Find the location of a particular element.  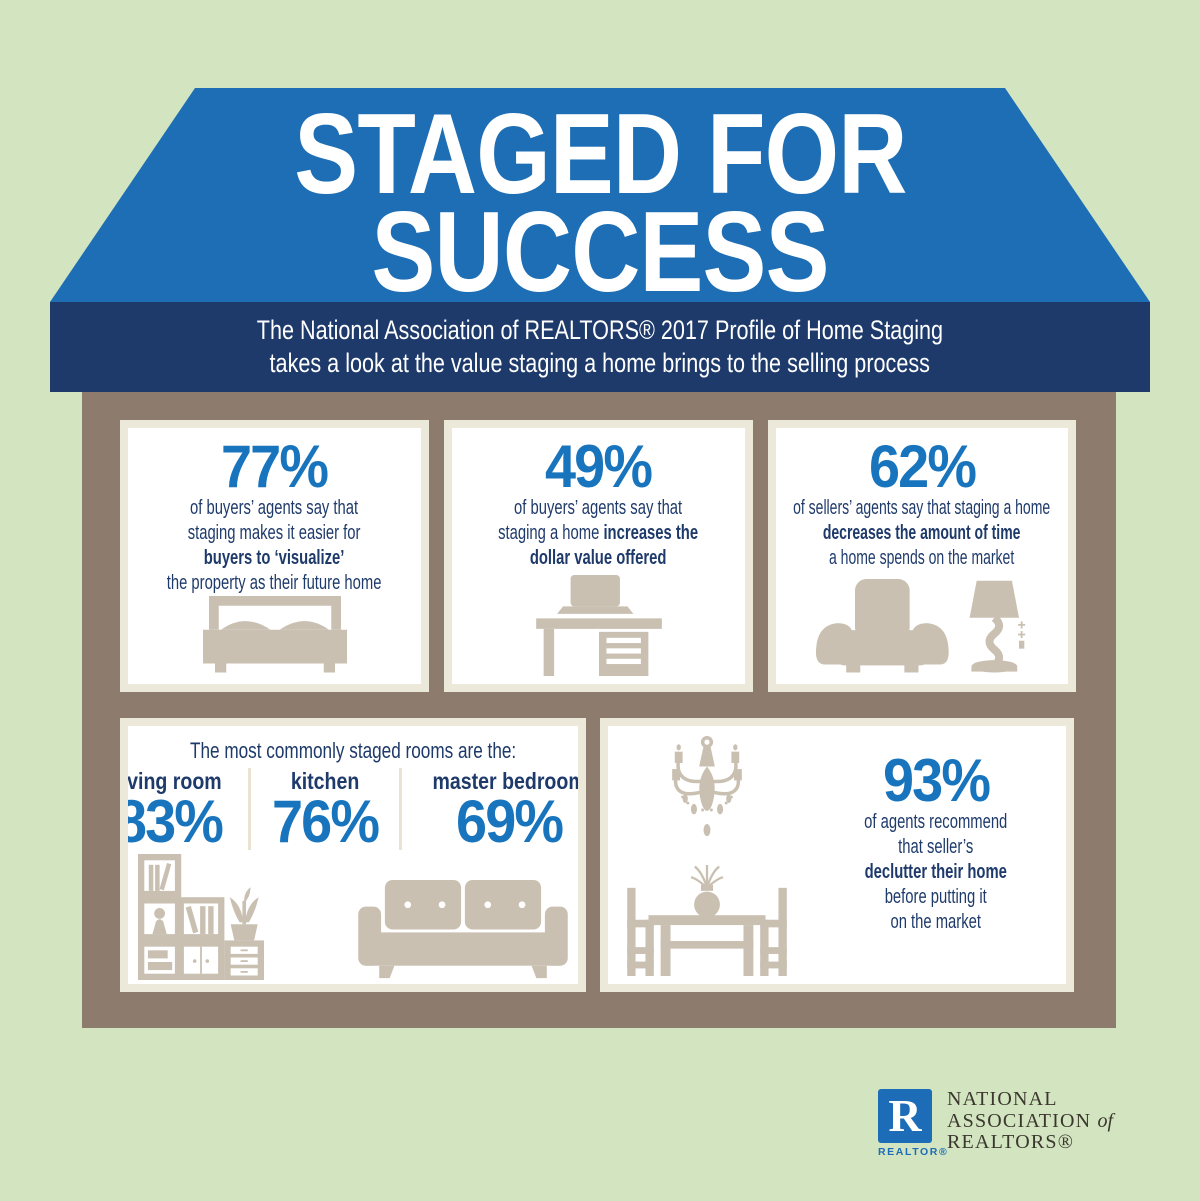

room-kitchen: kitchen 76% is located at coordinates (324, 810).